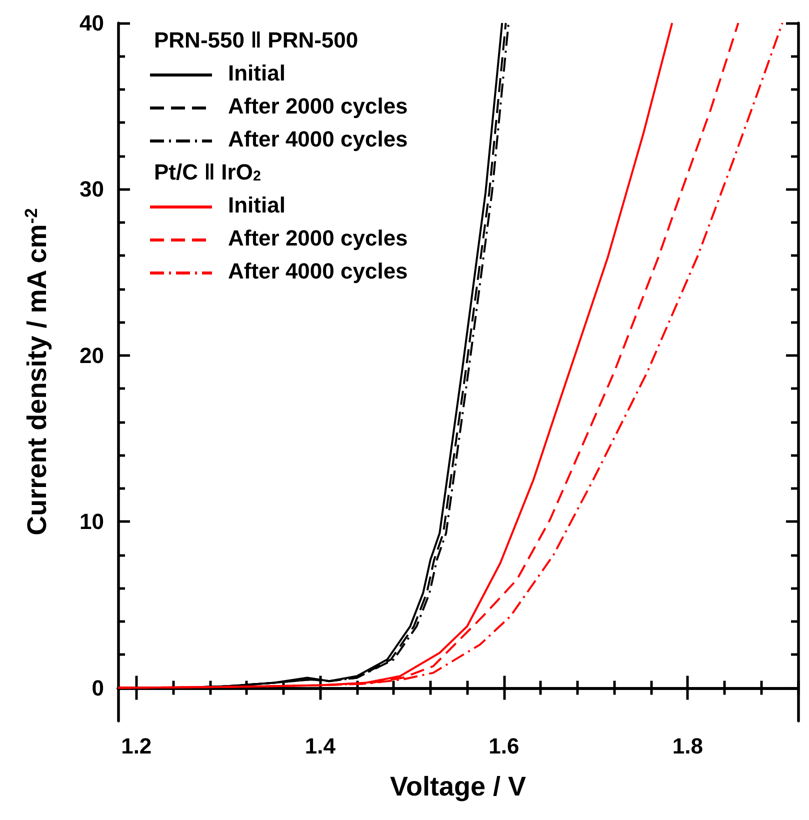  Describe the element at coordinates (207, 172) in the screenshot. I see `annotation: Pt/C ‖ IrO2` at that location.